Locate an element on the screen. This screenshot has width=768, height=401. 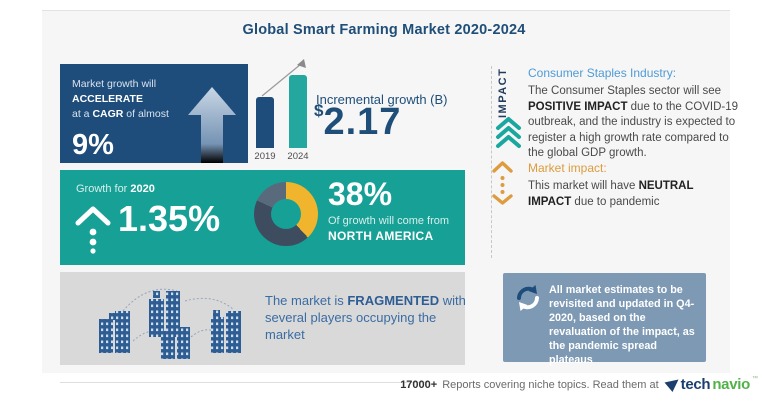
donut-chart is located at coordinates (286, 214).